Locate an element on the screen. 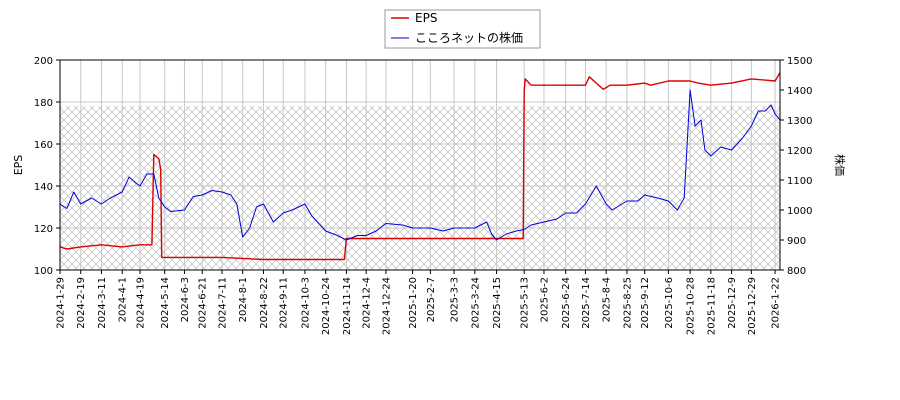  x-tick-label: 2024-6-21 is located at coordinates (203, 303).